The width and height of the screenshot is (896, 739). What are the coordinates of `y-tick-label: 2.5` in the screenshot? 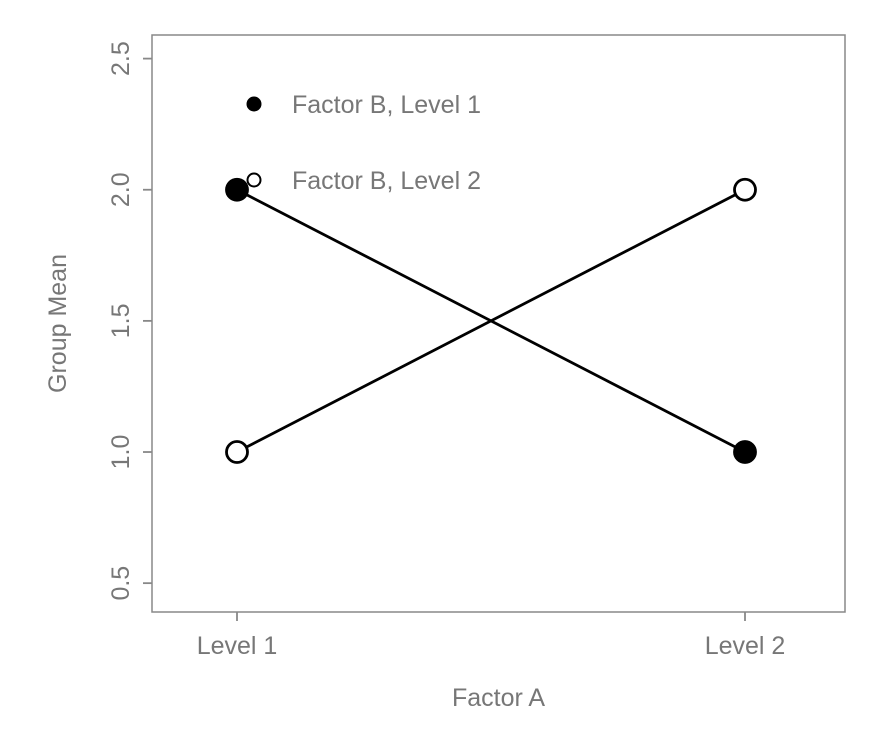 It's located at (121, 58).